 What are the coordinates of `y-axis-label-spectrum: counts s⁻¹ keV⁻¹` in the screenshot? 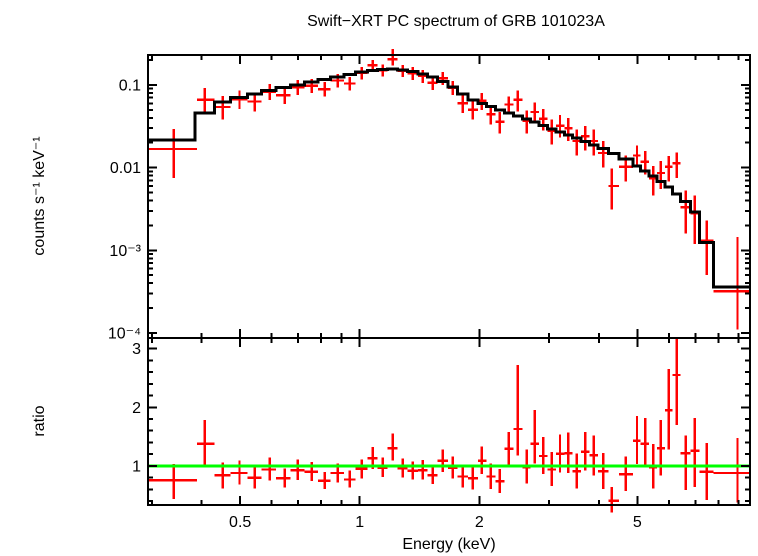 It's located at (39, 195).